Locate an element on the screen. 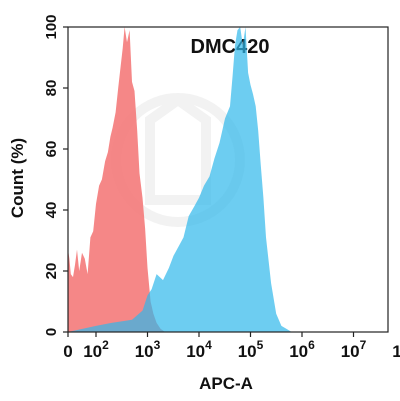  y-tick-label: 60 is located at coordinates (51, 149).